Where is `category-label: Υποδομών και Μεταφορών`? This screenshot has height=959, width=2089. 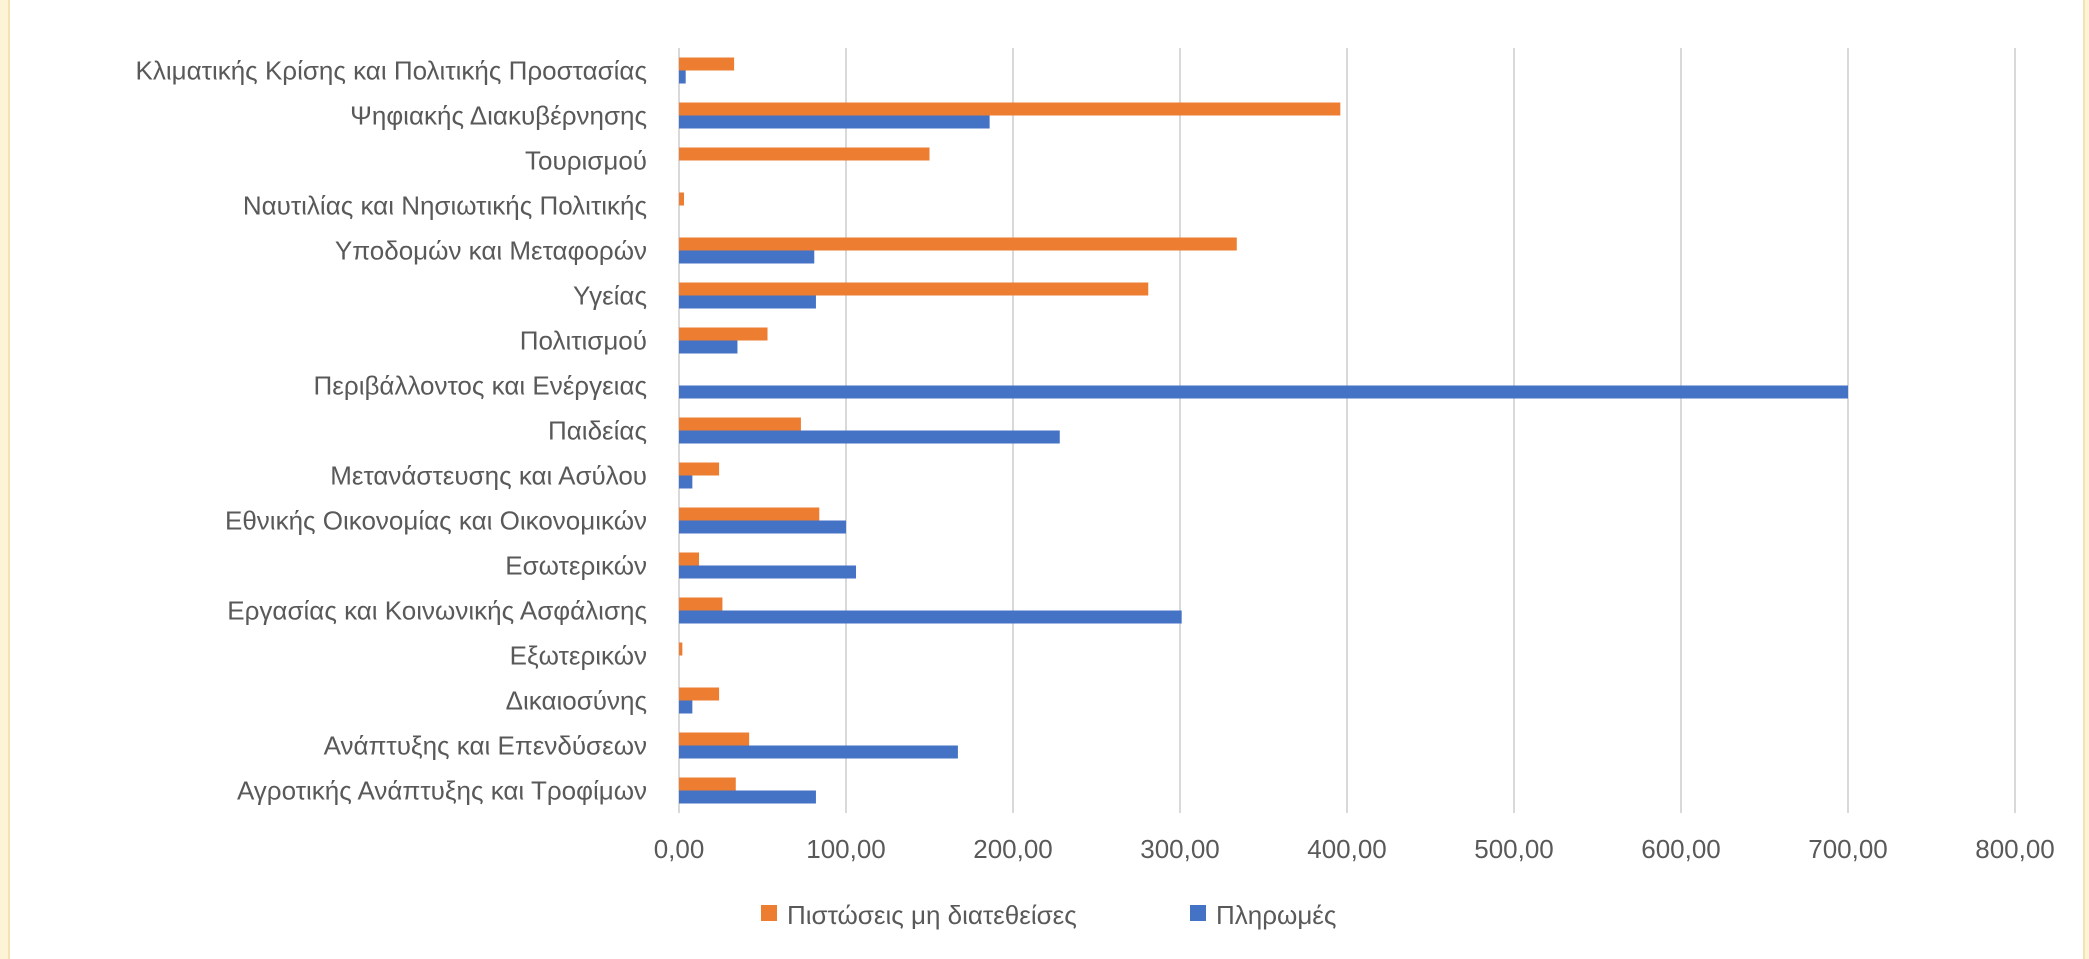
category-label: Υποδομών και Μεταφορών is located at coordinates (491, 251).